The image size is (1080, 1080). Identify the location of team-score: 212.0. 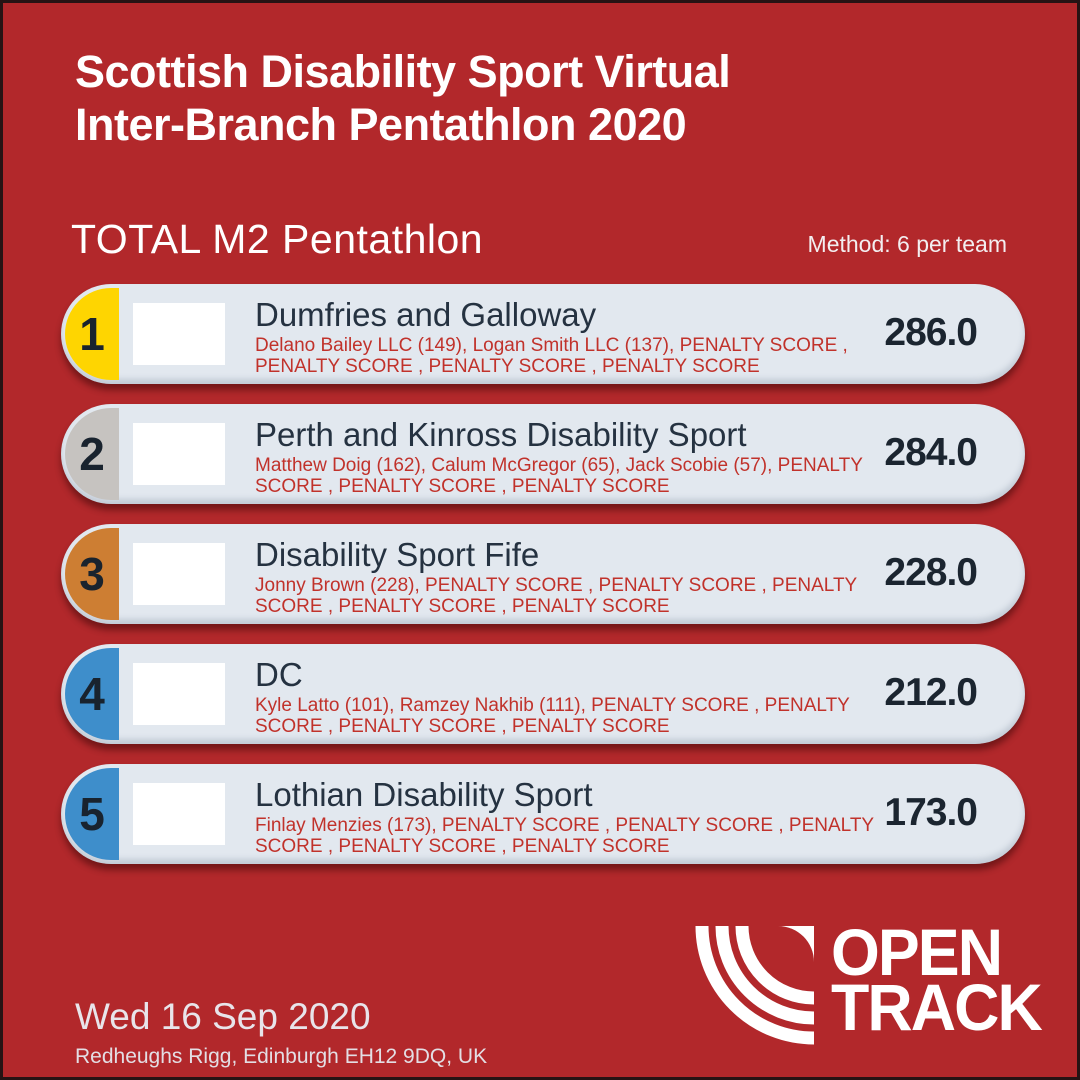
(931, 693).